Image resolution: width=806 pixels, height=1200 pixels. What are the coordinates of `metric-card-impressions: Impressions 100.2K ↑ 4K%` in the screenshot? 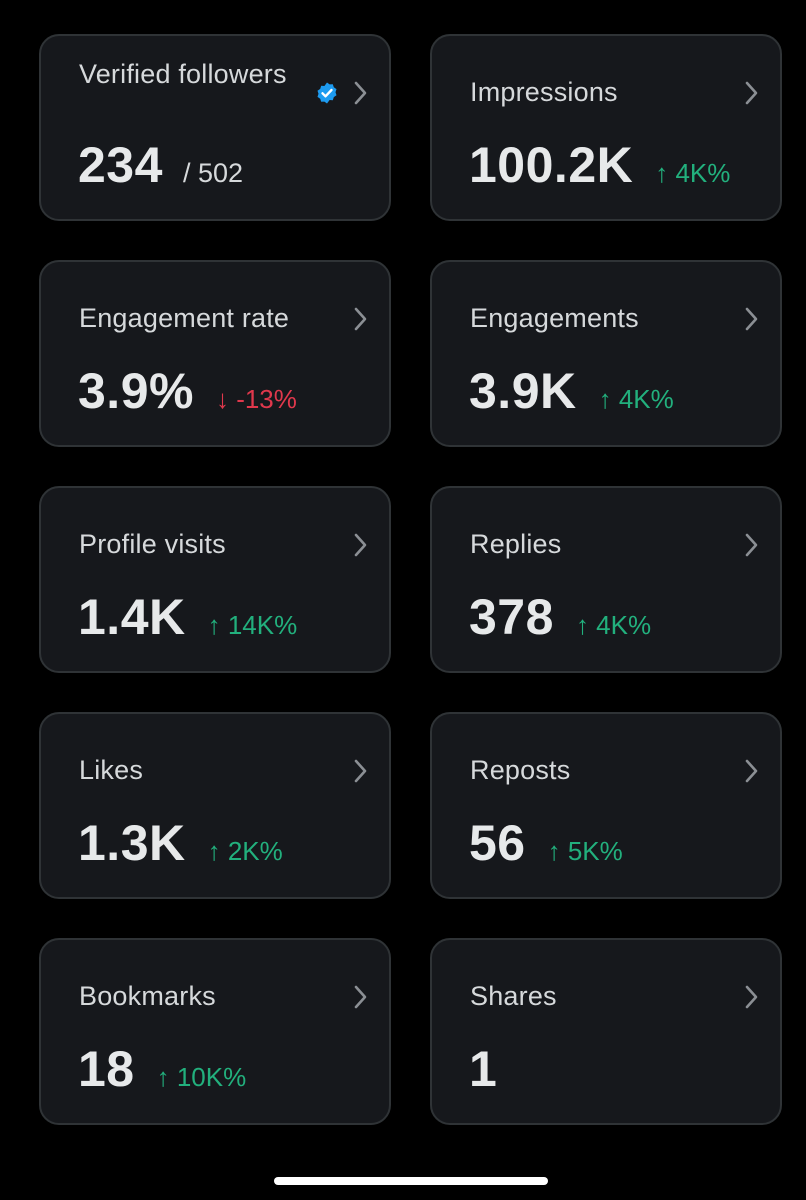 It's located at (606, 127).